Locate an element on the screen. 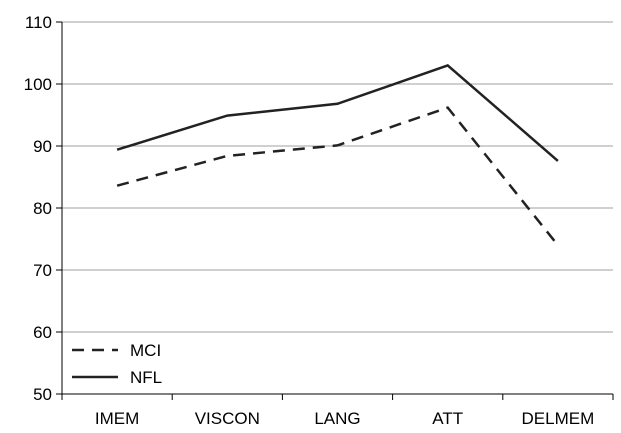  x-tick-label-imem: IMEM is located at coordinates (117, 418).